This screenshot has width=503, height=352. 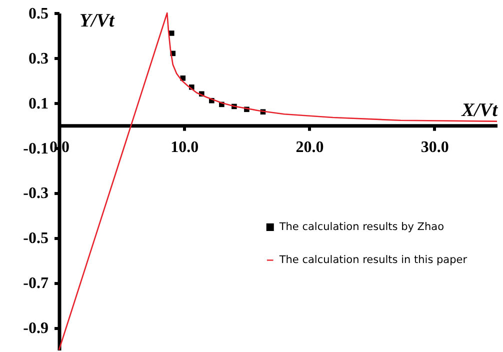 I want to click on point, so click(x=171, y=33).